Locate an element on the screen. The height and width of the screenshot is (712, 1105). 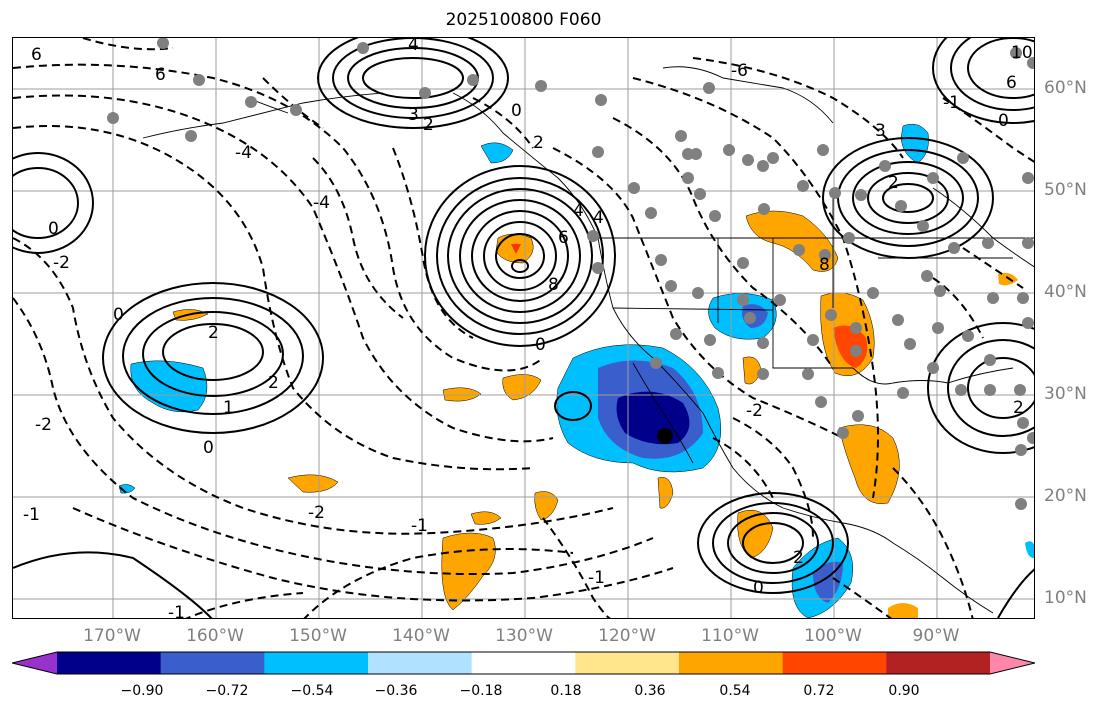
lat-label: 50°N is located at coordinates (1065, 190).